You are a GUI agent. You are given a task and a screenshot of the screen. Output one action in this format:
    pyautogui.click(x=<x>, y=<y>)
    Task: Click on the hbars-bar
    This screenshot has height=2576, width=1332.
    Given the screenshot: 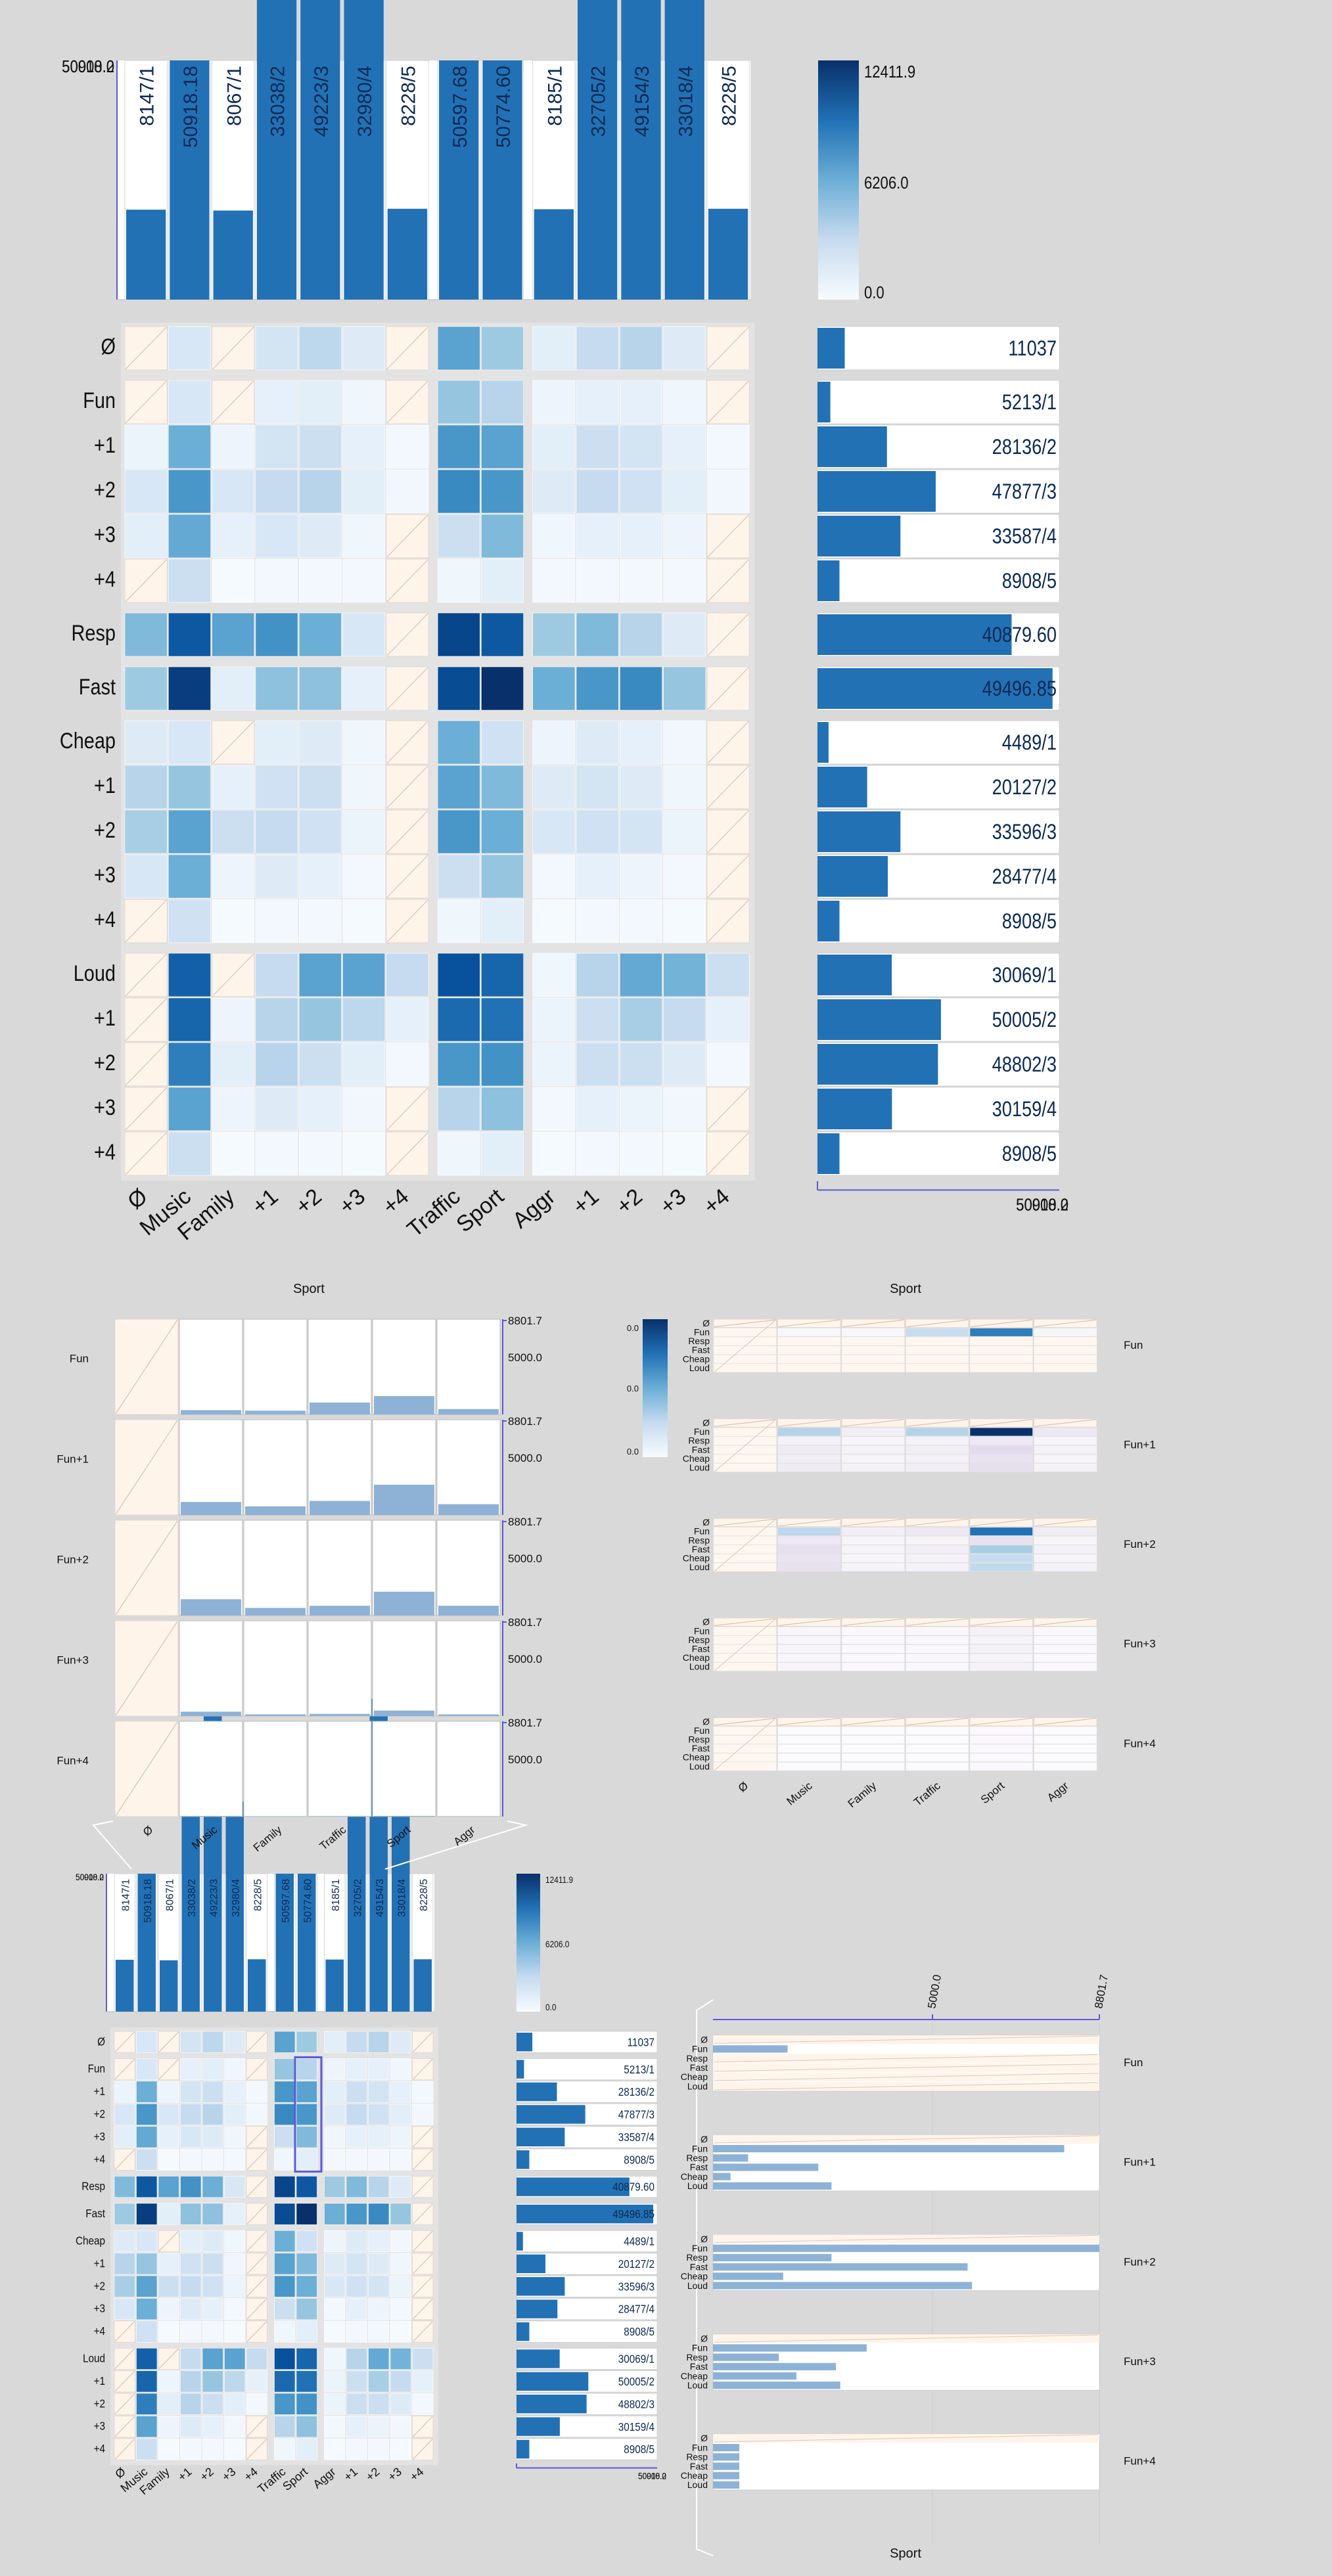 What is the action you would take?
    pyautogui.click(x=748, y=2276)
    